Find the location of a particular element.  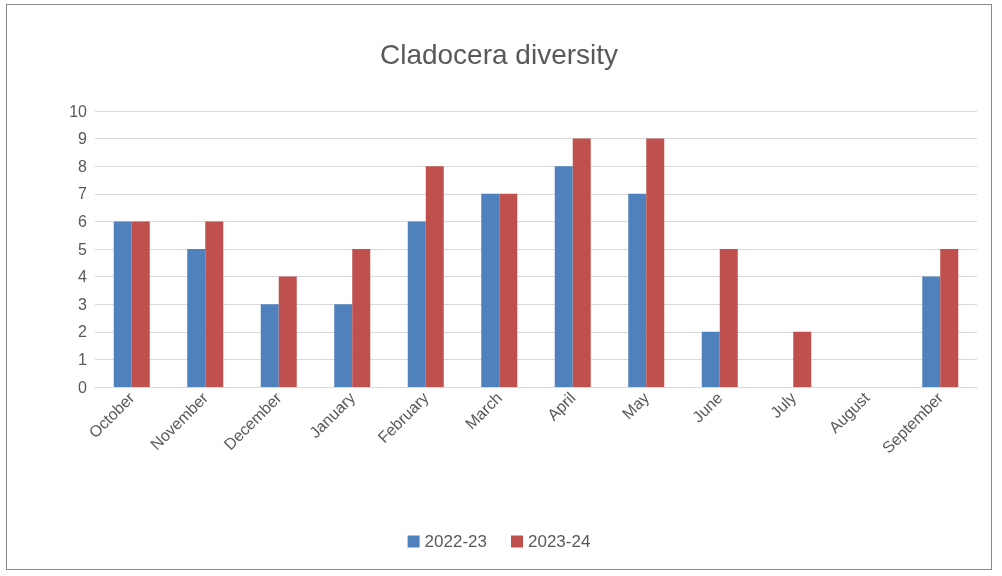

y-tick-label: 4 is located at coordinates (83, 277).